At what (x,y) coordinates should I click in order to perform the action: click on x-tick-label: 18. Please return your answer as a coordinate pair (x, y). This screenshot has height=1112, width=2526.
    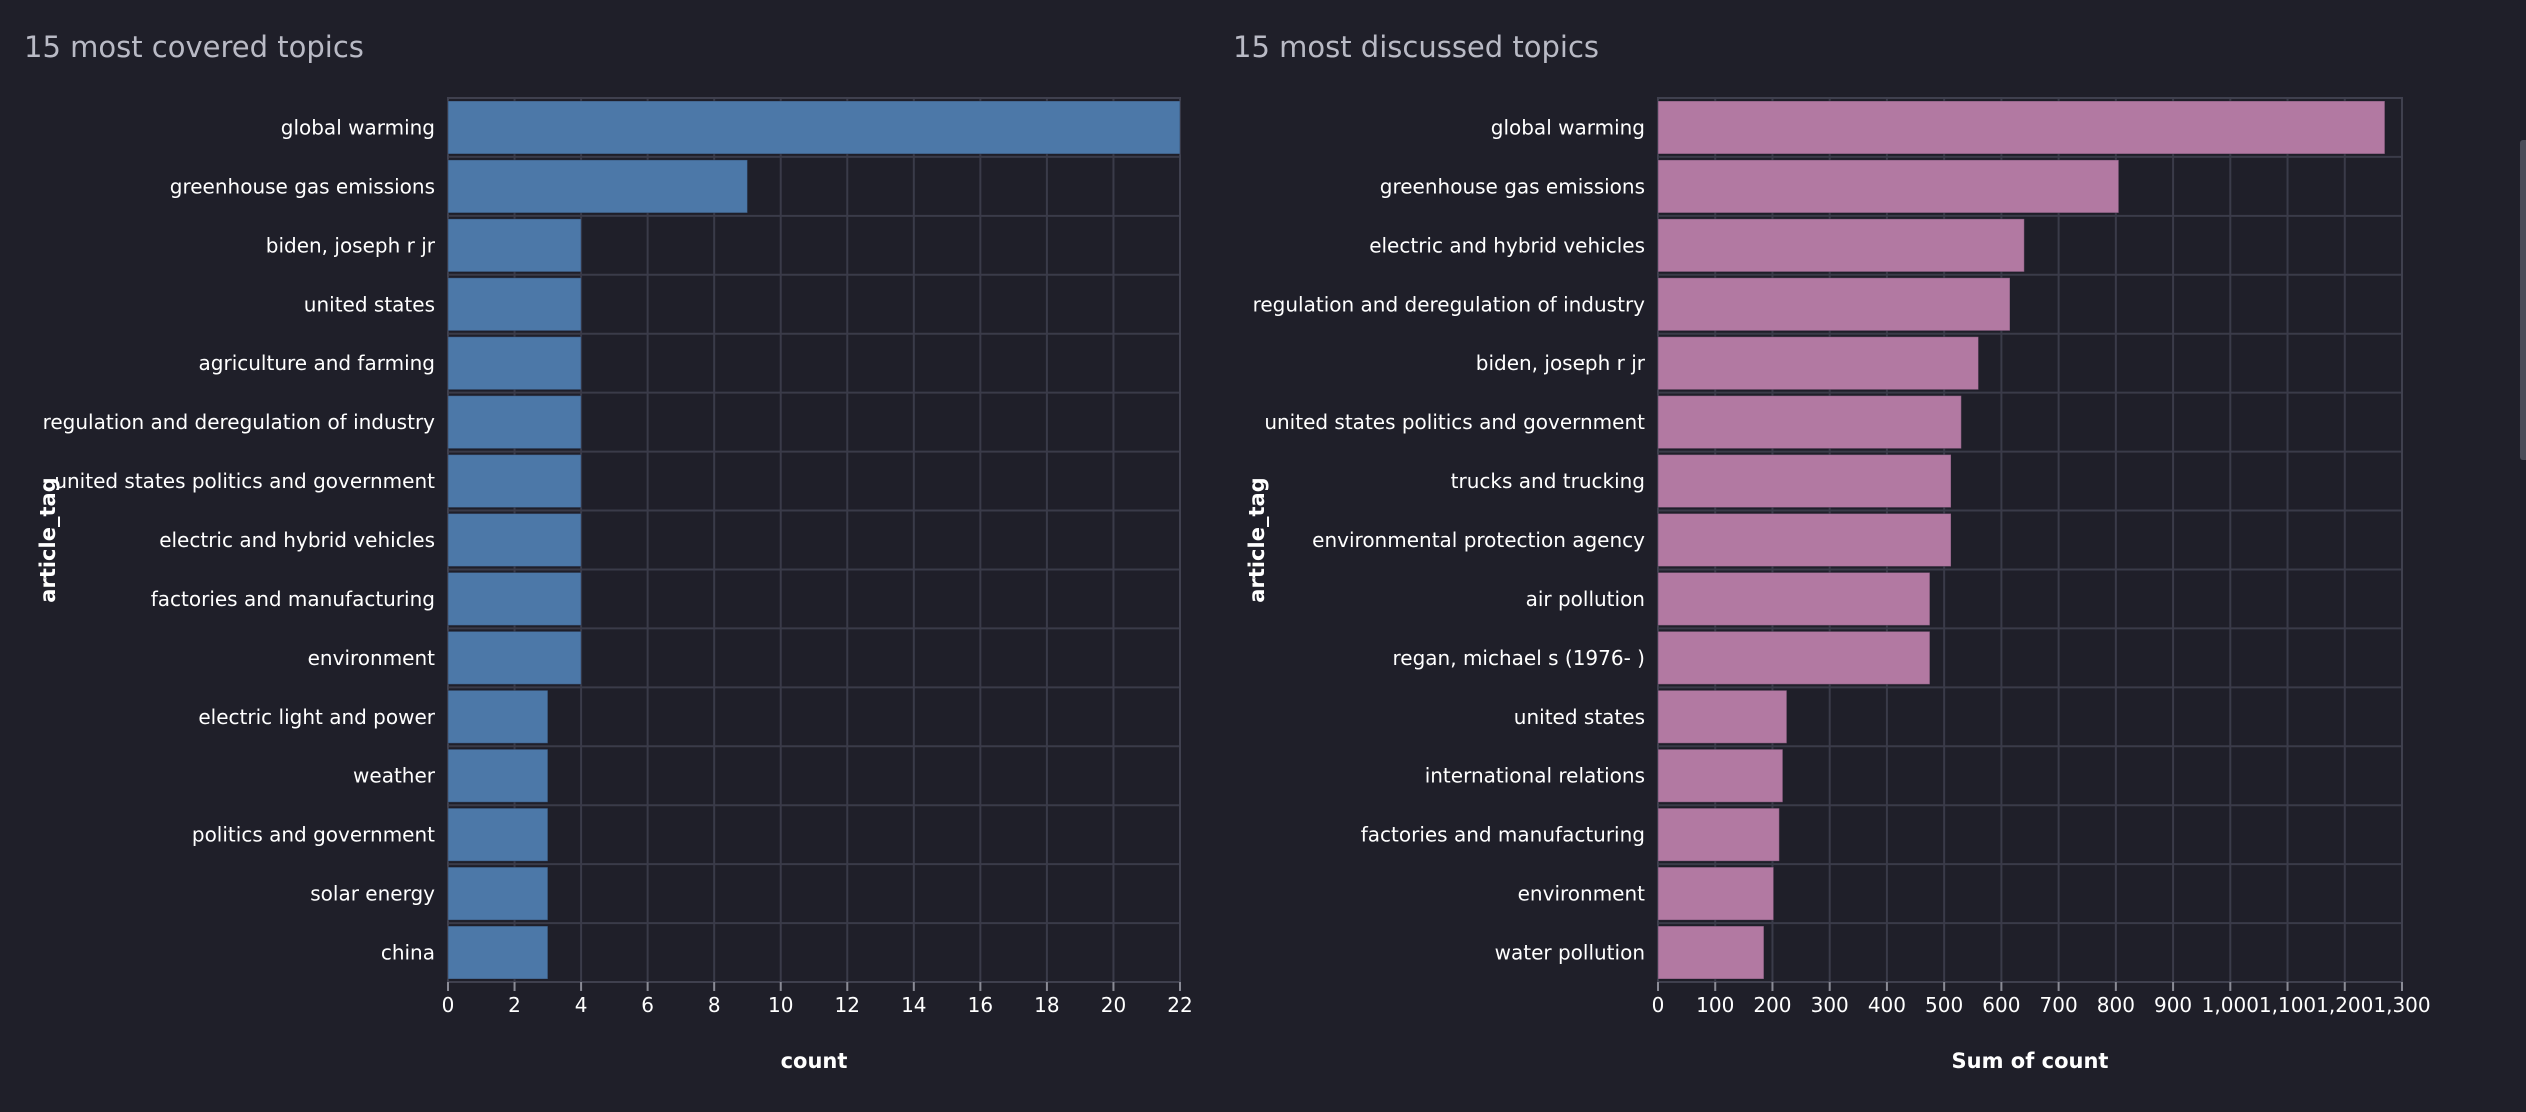
    Looking at the image, I should click on (1046, 1005).